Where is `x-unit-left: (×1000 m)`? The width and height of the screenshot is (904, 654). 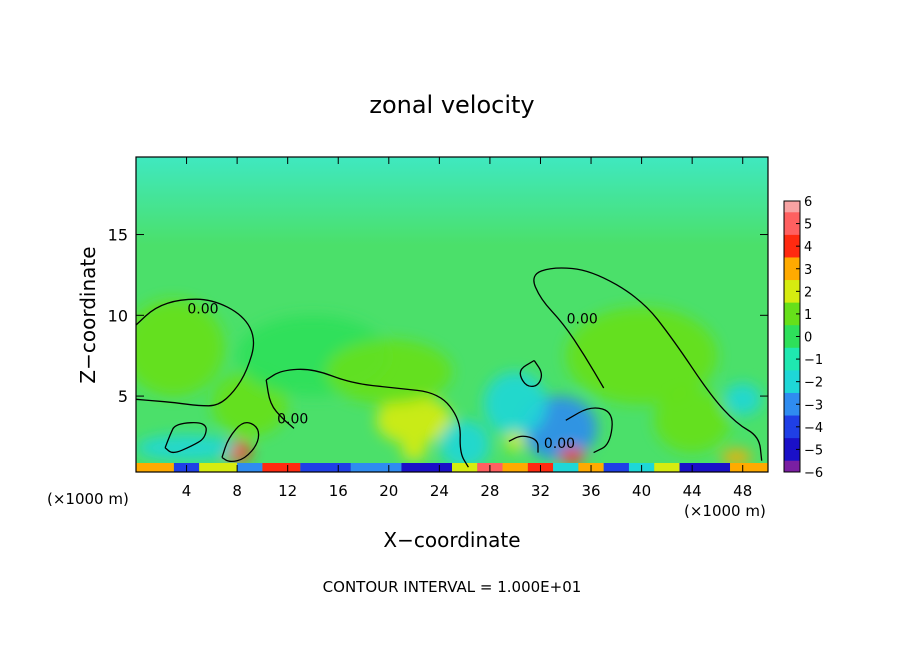
x-unit-left: (×1000 m) is located at coordinates (88, 499).